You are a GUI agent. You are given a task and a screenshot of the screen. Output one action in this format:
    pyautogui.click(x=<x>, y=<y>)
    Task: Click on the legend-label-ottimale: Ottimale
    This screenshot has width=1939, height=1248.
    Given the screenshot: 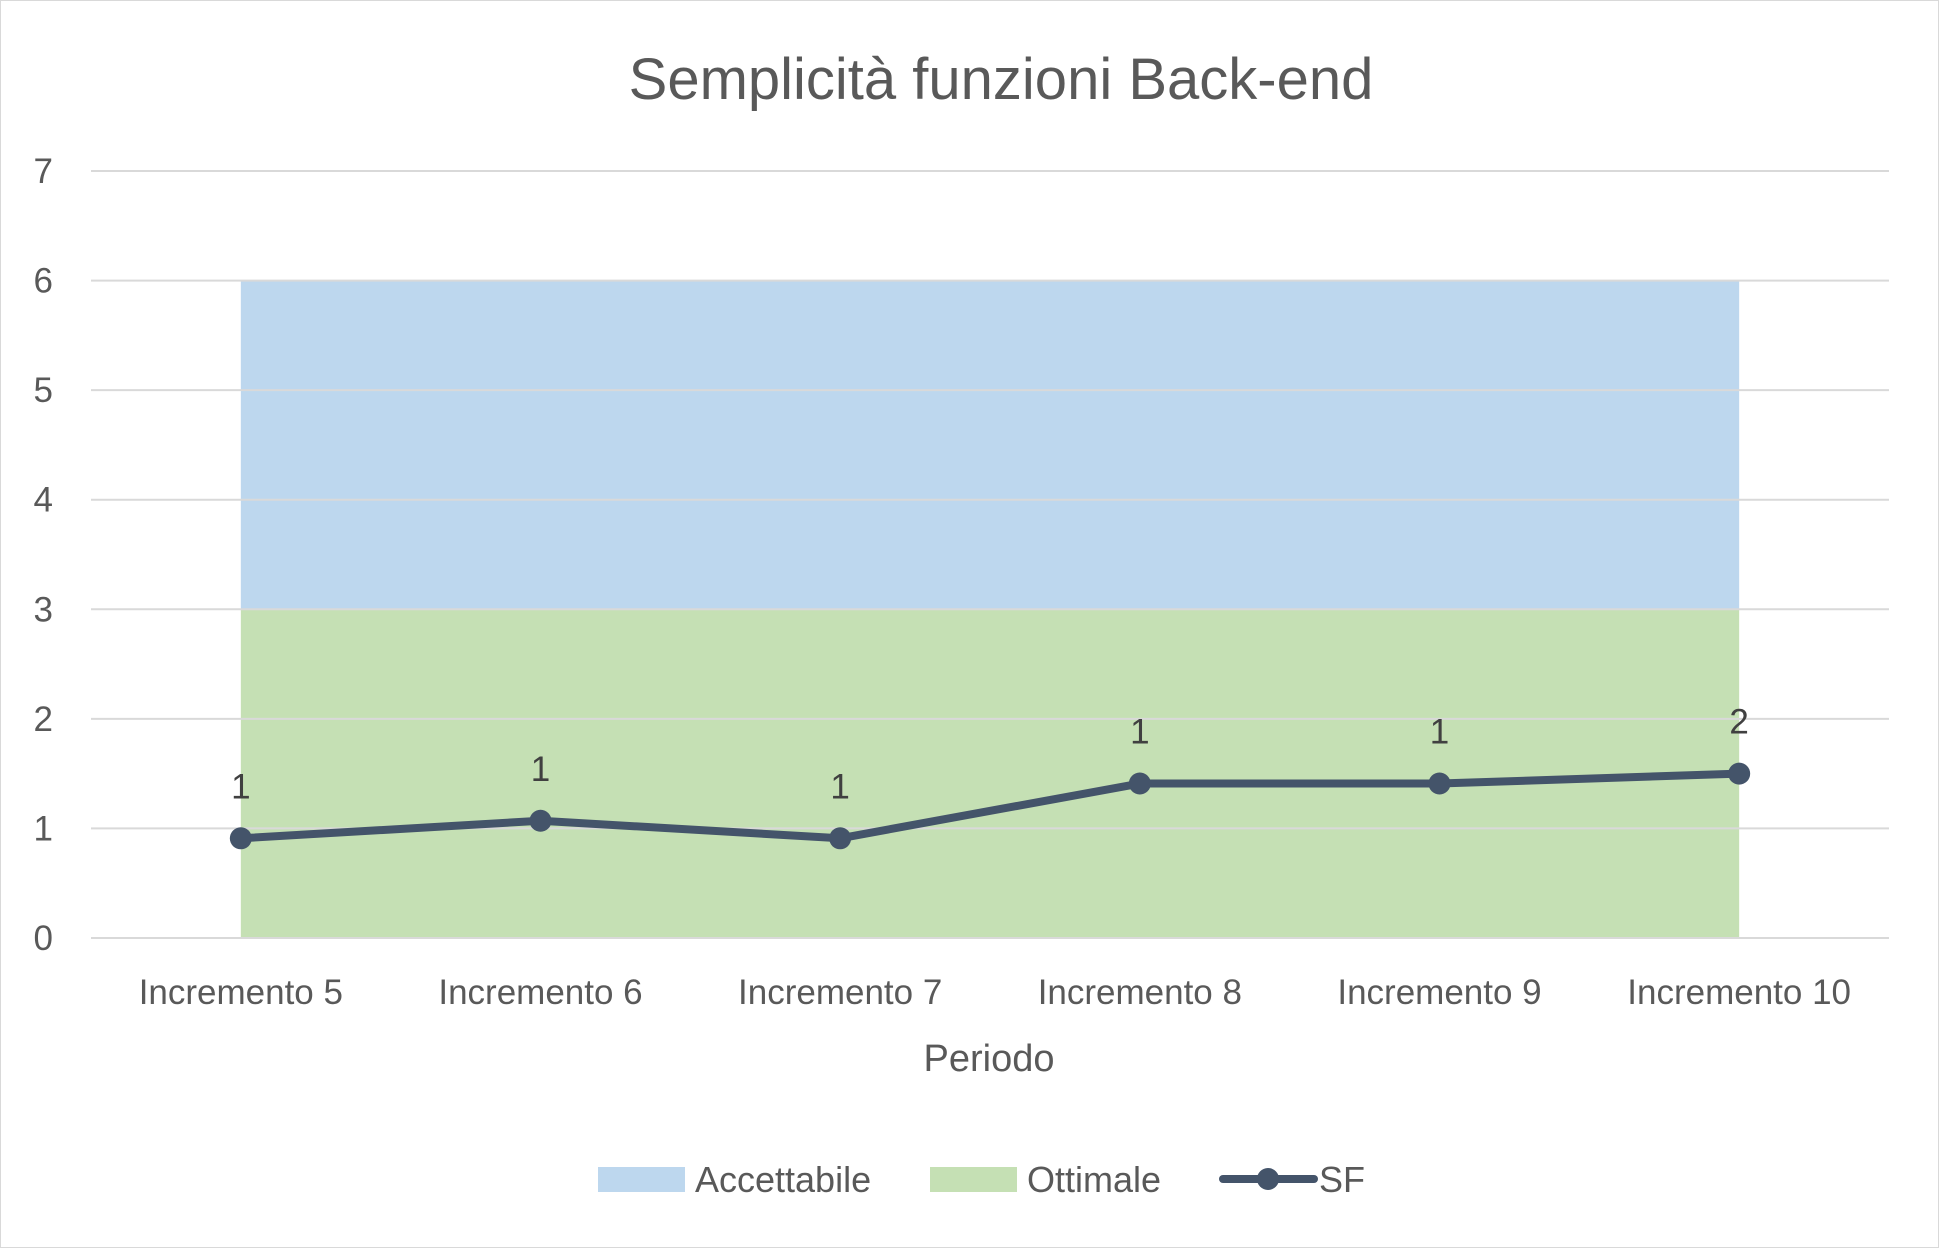 What is the action you would take?
    pyautogui.click(x=1094, y=1179)
    